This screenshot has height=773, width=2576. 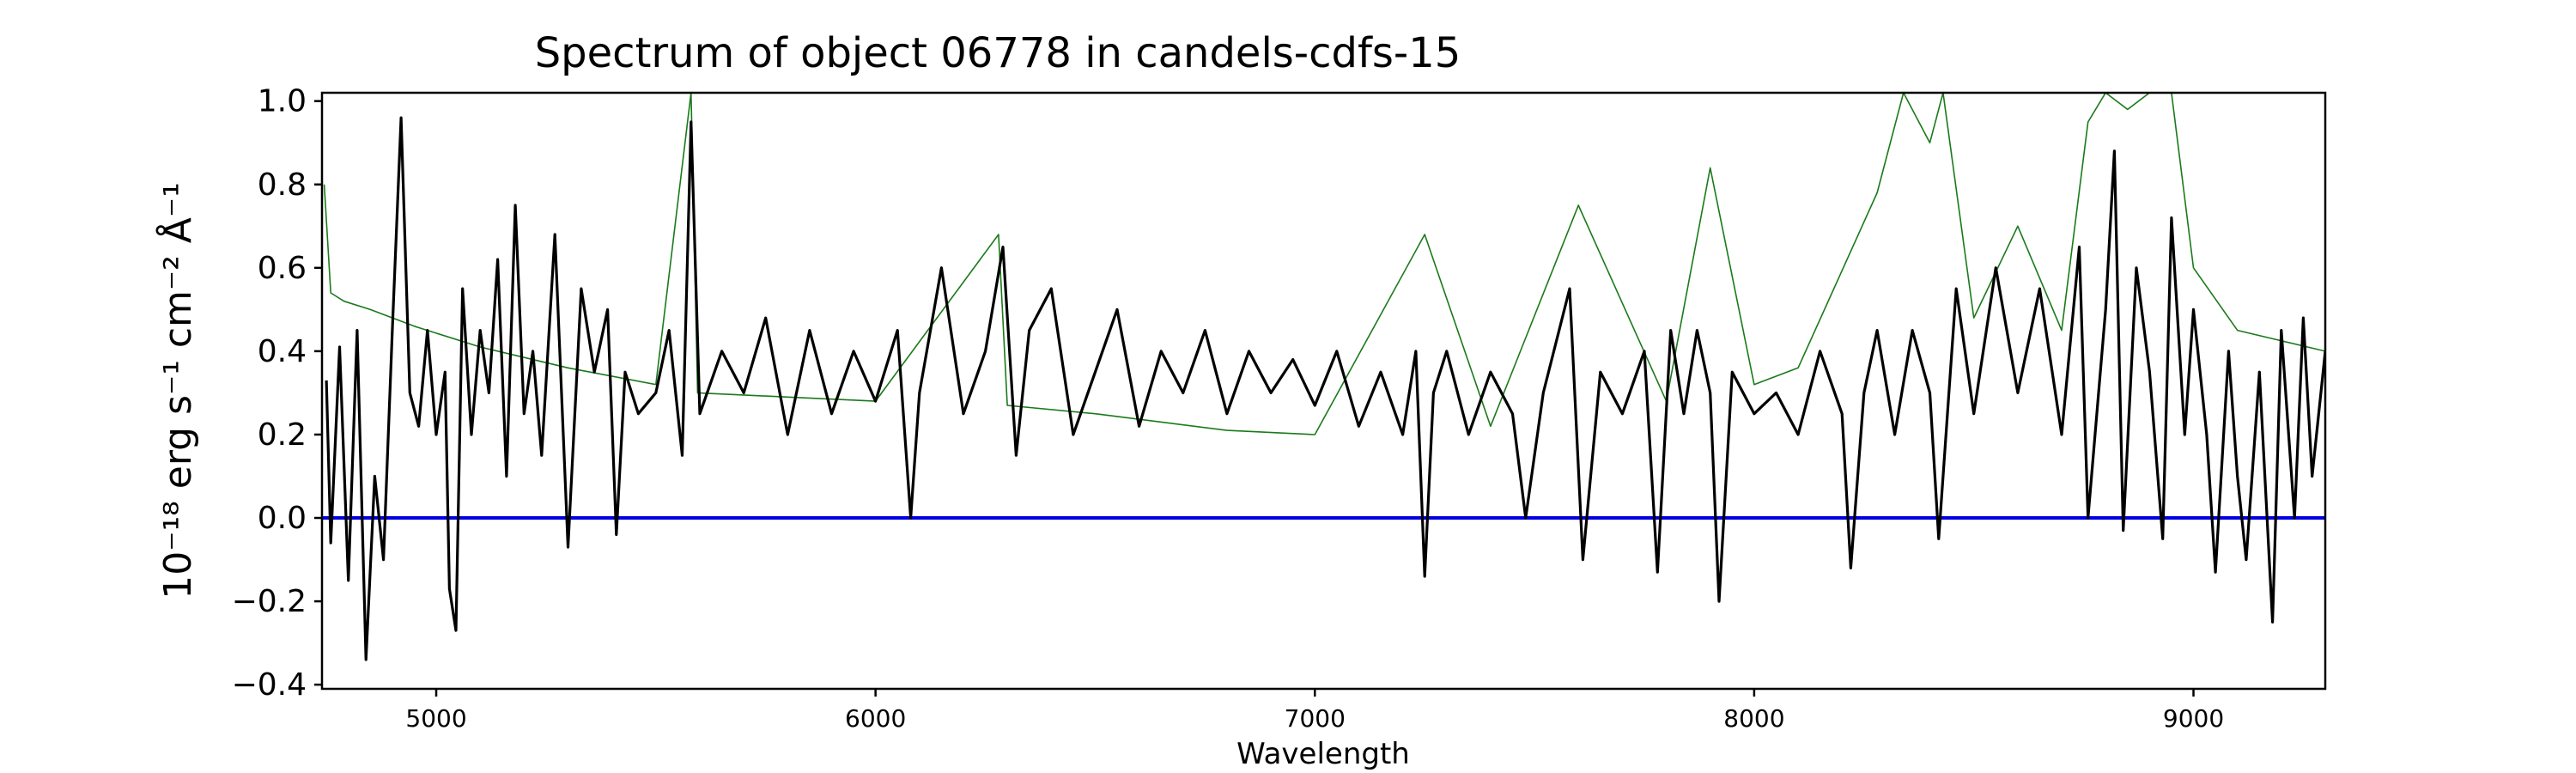 I want to click on y-tick-label: 0.4, so click(x=282, y=351).